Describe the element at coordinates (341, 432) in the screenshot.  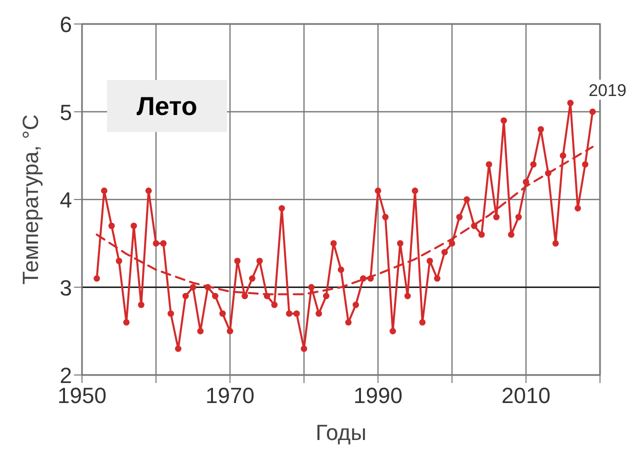
I see `x-axis-title: Годы` at that location.